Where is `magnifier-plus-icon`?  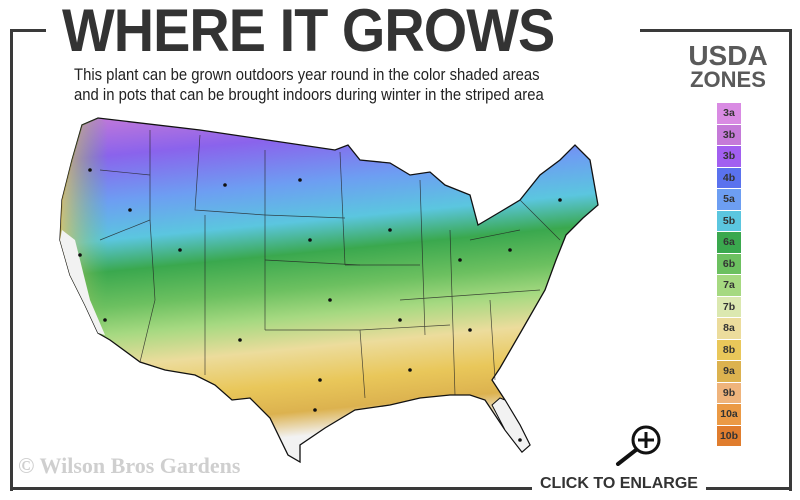
magnifier-plus-icon is located at coordinates (636, 444).